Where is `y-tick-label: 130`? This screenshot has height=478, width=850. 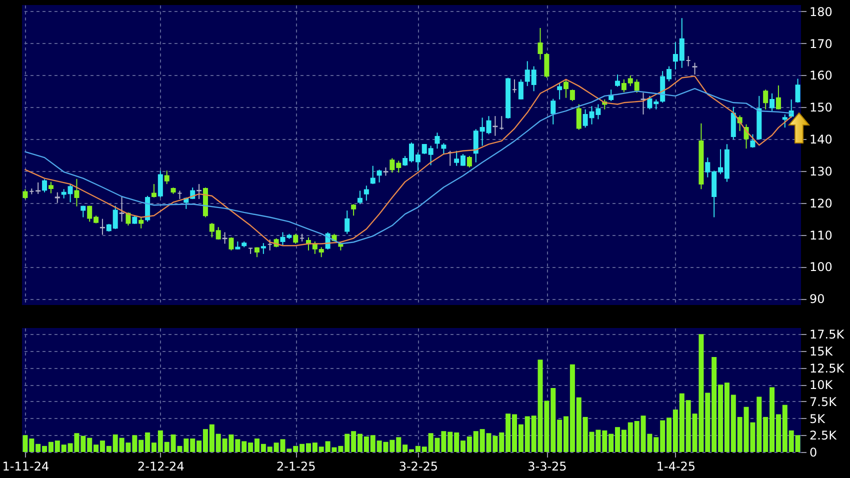 y-tick-label: 130 is located at coordinates (821, 171).